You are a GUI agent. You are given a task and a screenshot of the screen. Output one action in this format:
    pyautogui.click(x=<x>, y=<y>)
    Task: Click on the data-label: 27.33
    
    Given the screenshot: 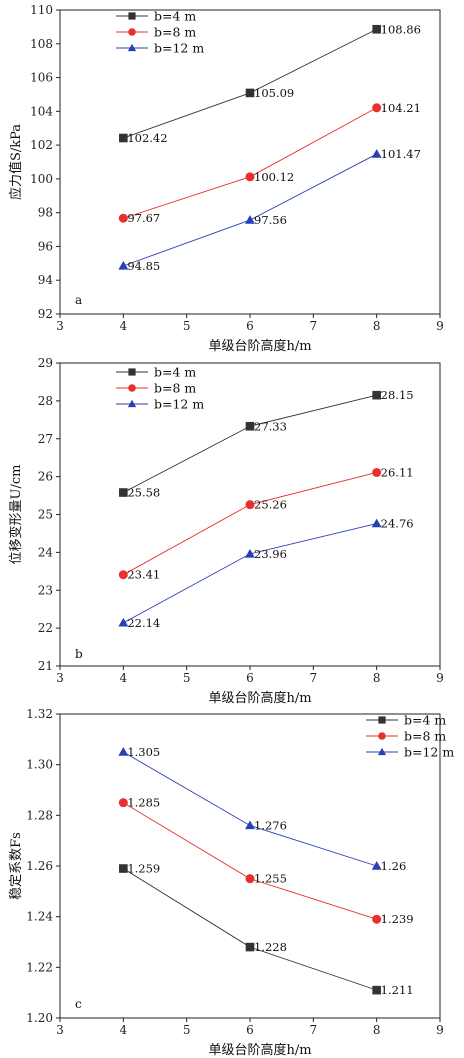 What is the action you would take?
    pyautogui.click(x=270, y=426)
    